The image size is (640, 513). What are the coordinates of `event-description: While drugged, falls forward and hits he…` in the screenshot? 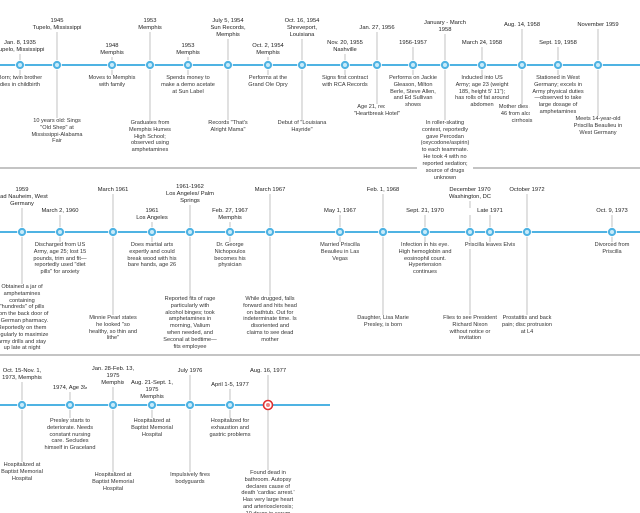 It's located at (270, 320).